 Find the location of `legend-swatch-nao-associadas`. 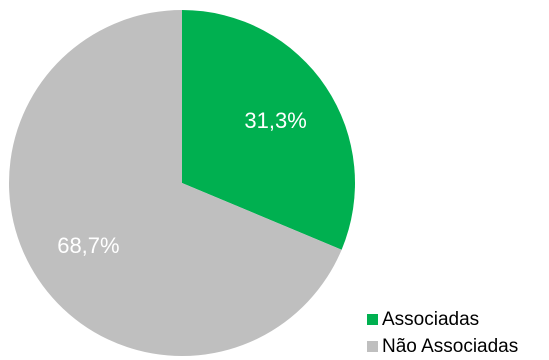

legend-swatch-nao-associadas is located at coordinates (372, 346).